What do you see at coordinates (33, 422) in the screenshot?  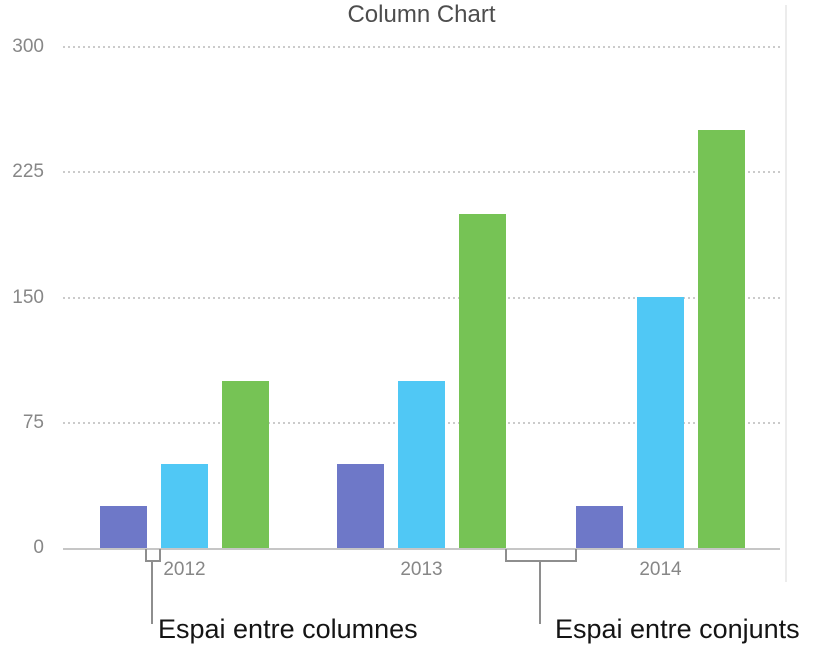 I see `y-tick-label-75: 75` at bounding box center [33, 422].